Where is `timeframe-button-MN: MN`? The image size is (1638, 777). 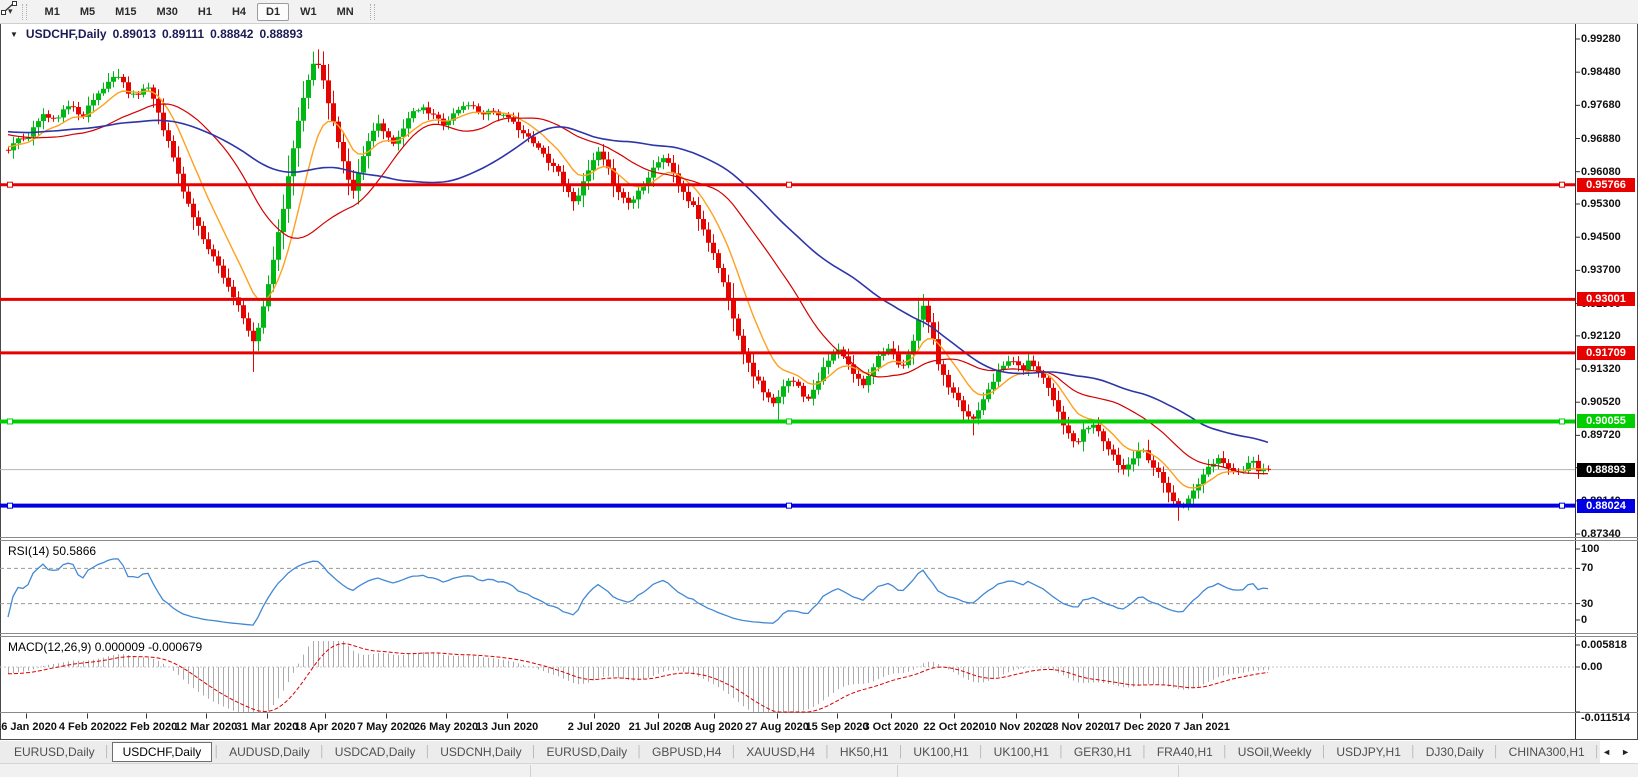
timeframe-button-MN: MN is located at coordinates (345, 11).